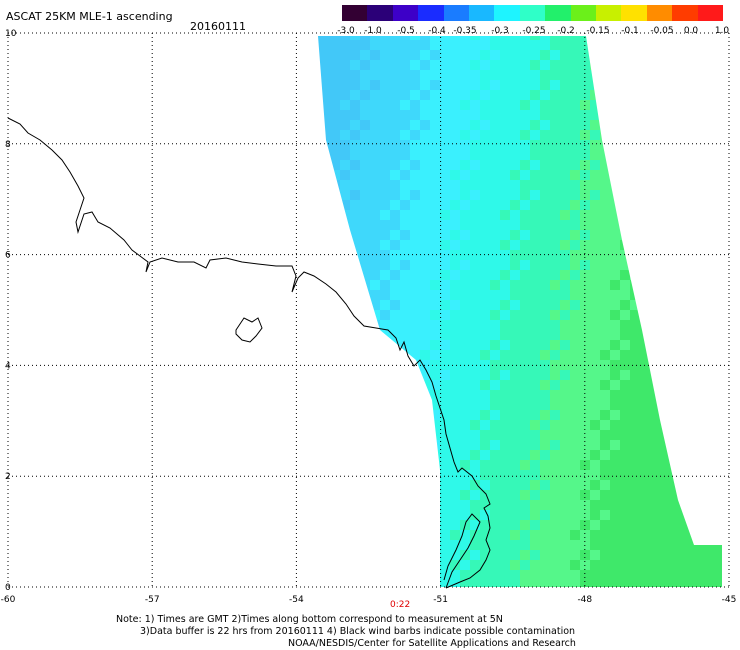 This screenshot has width=740, height=650. I want to click on color-scale-segment, so click(634, 13).